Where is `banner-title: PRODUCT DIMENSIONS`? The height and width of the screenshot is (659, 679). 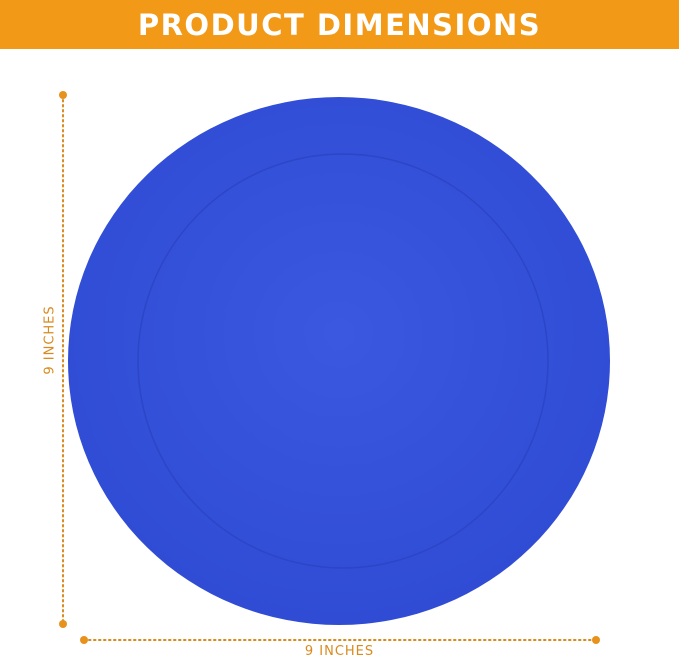 banner-title: PRODUCT DIMENSIONS is located at coordinates (339, 24).